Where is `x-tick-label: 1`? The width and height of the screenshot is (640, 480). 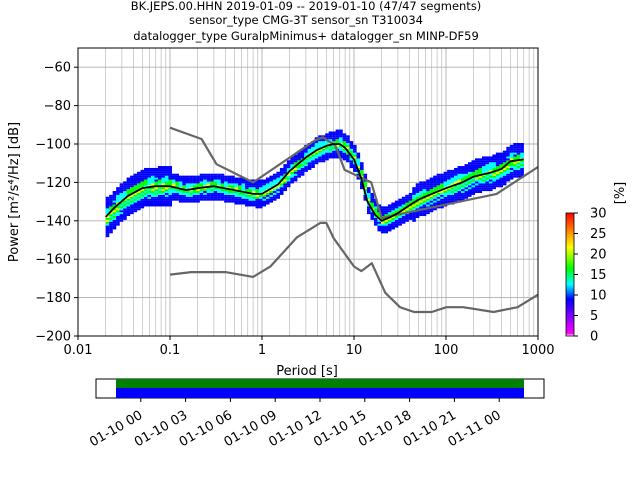 x-tick-label: 1 is located at coordinates (262, 350).